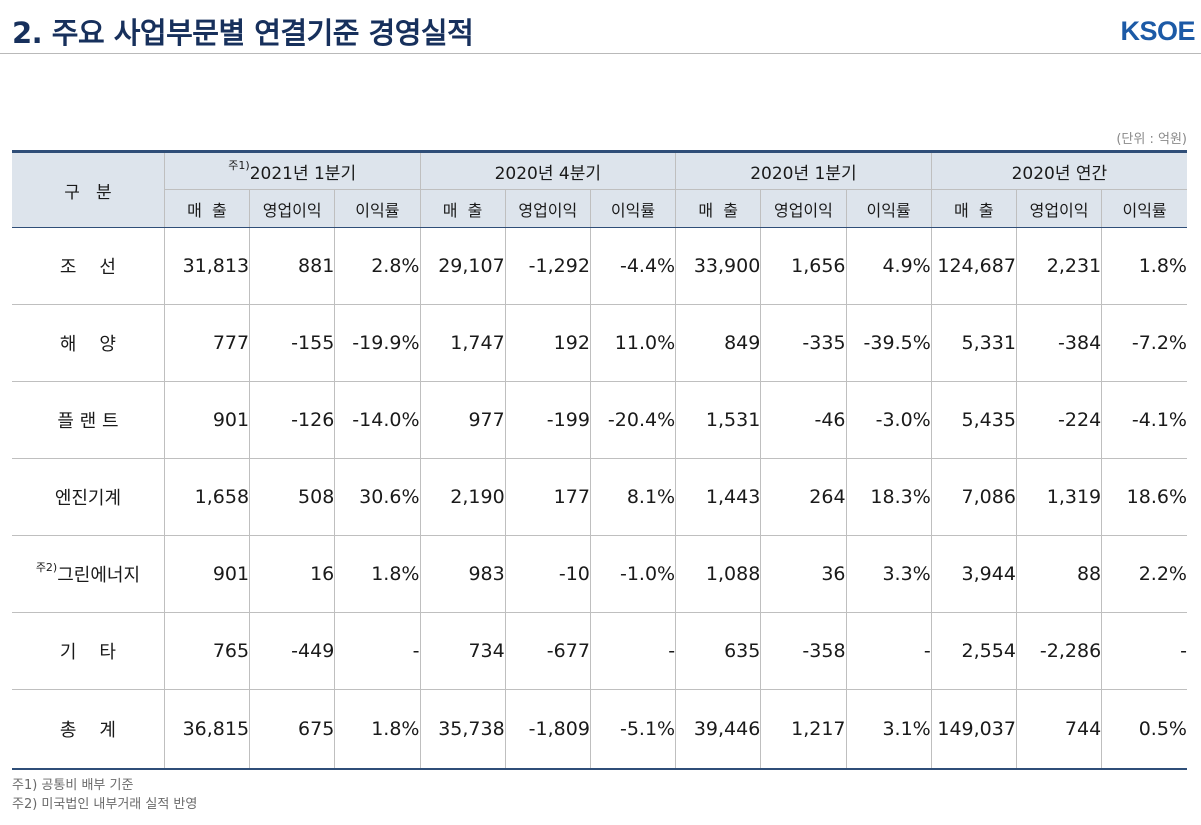 This screenshot has height=825, width=1201. I want to click on value-cell: 1,658, so click(207, 497).